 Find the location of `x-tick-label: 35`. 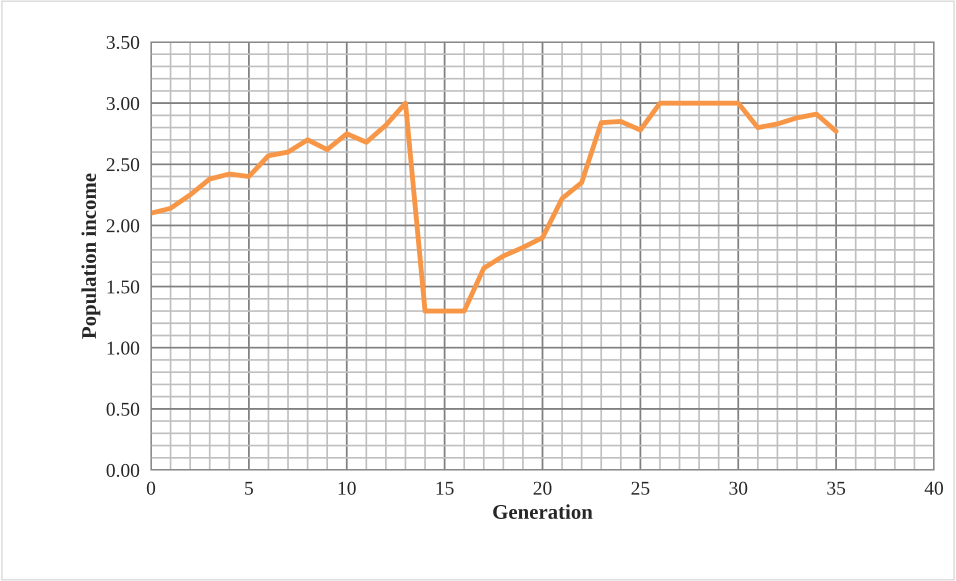

x-tick-label: 35 is located at coordinates (836, 488).